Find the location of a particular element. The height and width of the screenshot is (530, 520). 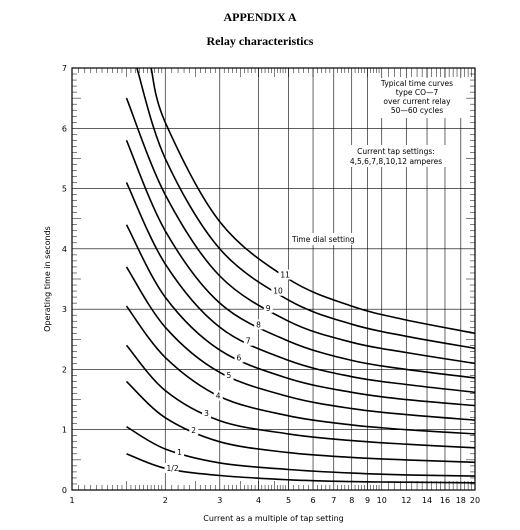

appendix-title: APPENDIX A is located at coordinates (260, 17).